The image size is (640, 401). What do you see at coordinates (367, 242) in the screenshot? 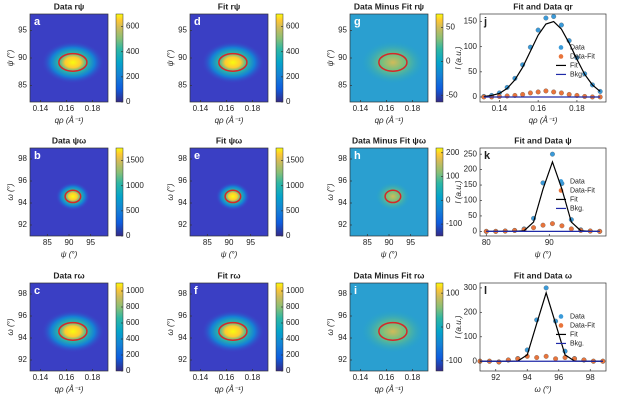
I see `x-tick-label: 85` at bounding box center [367, 242].